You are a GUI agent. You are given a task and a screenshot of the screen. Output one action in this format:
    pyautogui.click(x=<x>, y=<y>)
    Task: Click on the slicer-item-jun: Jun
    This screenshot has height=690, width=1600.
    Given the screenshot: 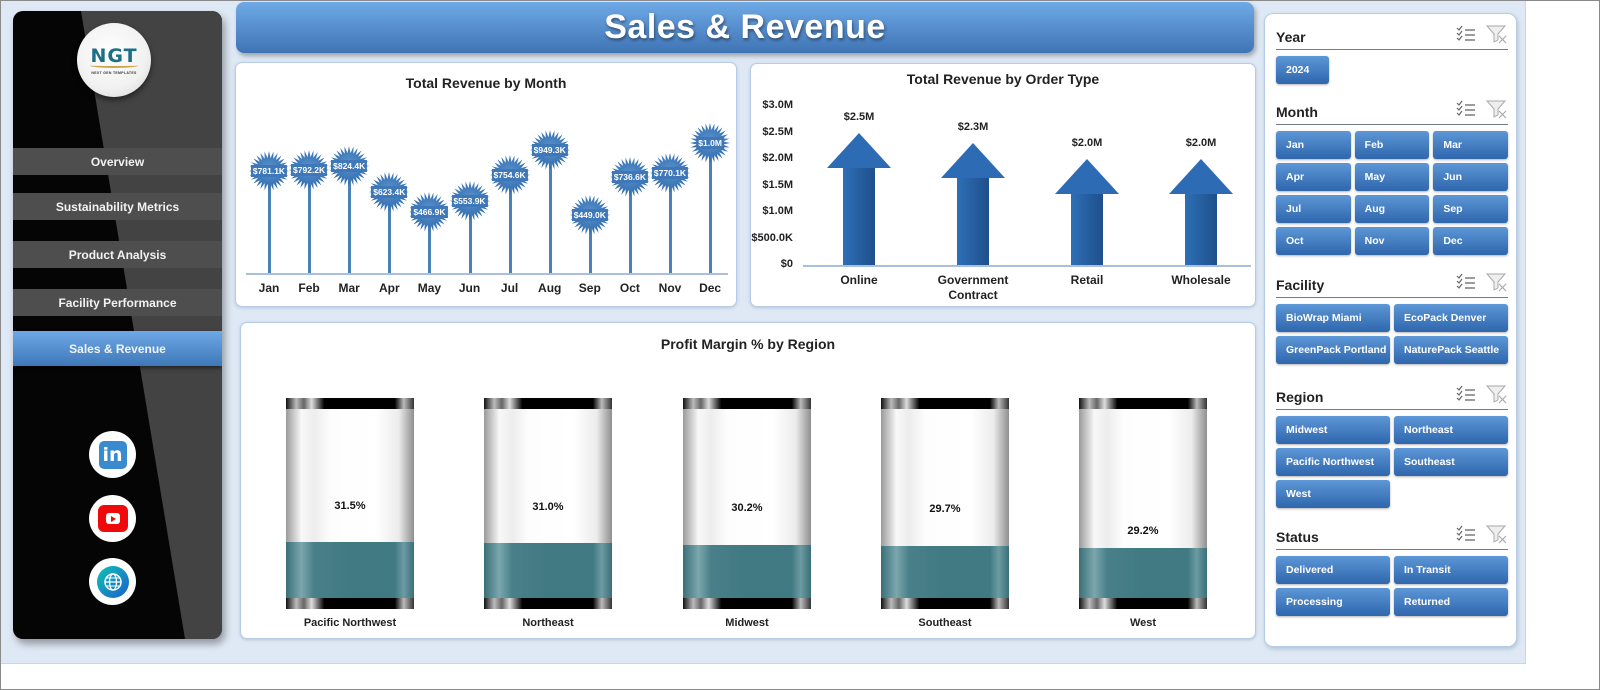 What is the action you would take?
    pyautogui.click(x=1470, y=177)
    